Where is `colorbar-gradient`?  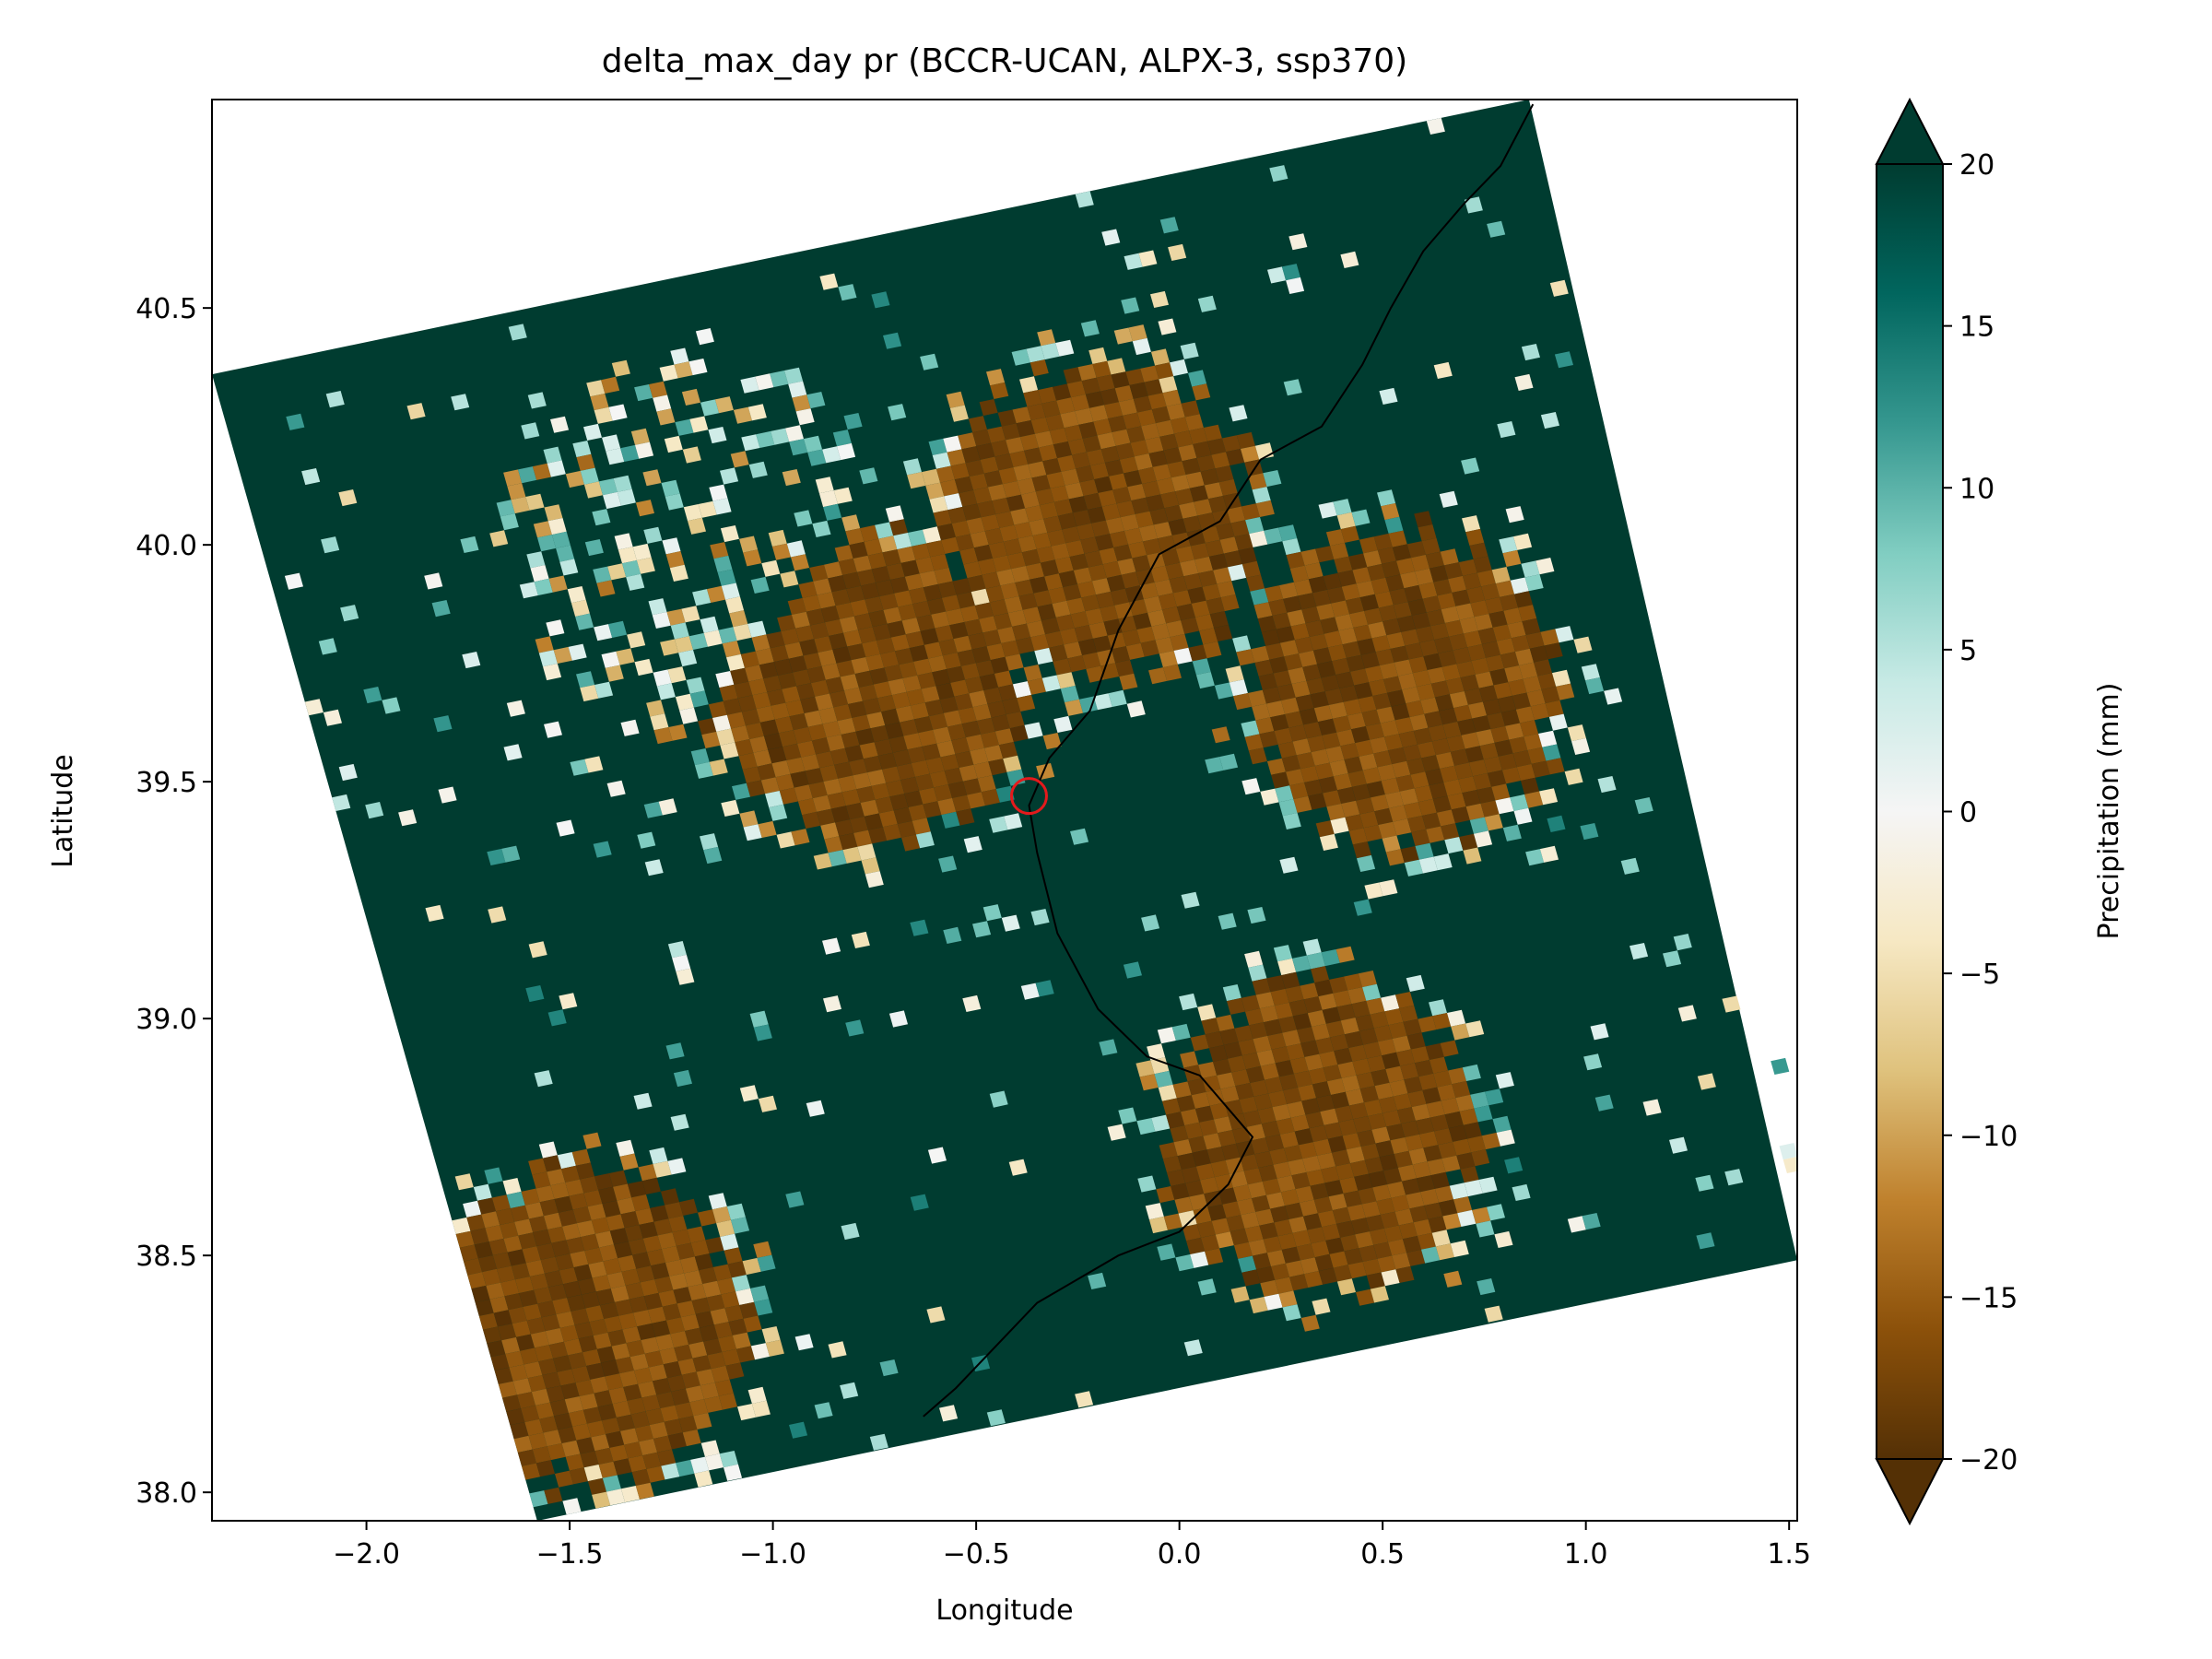
colorbar-gradient is located at coordinates (1910, 811).